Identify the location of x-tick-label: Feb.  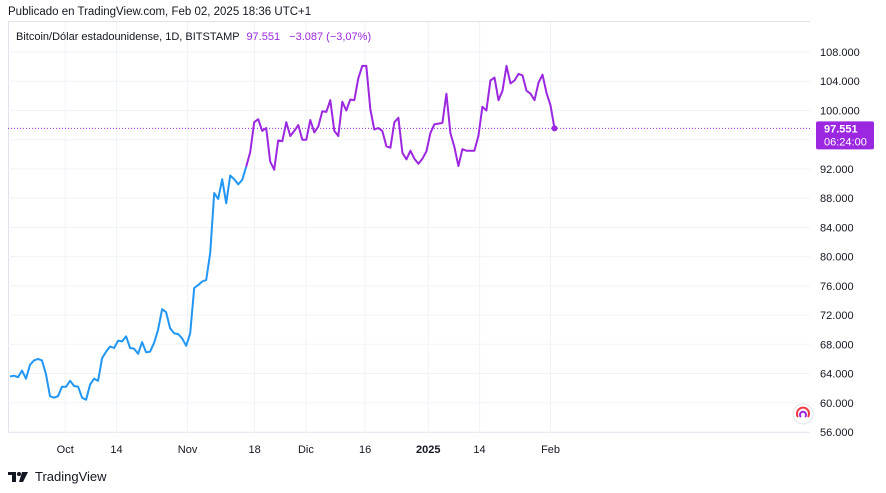
(550, 450).